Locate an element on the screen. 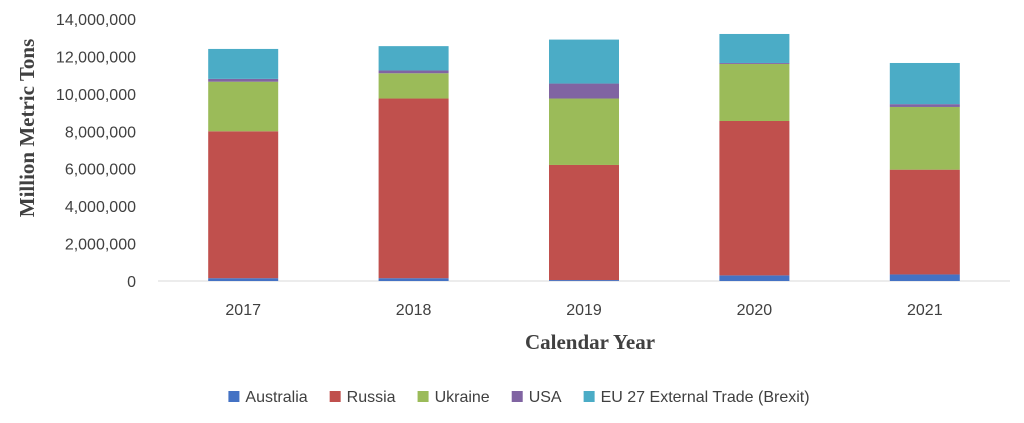 The width and height of the screenshot is (1024, 423). x-tick-label: 2019 is located at coordinates (584, 310).